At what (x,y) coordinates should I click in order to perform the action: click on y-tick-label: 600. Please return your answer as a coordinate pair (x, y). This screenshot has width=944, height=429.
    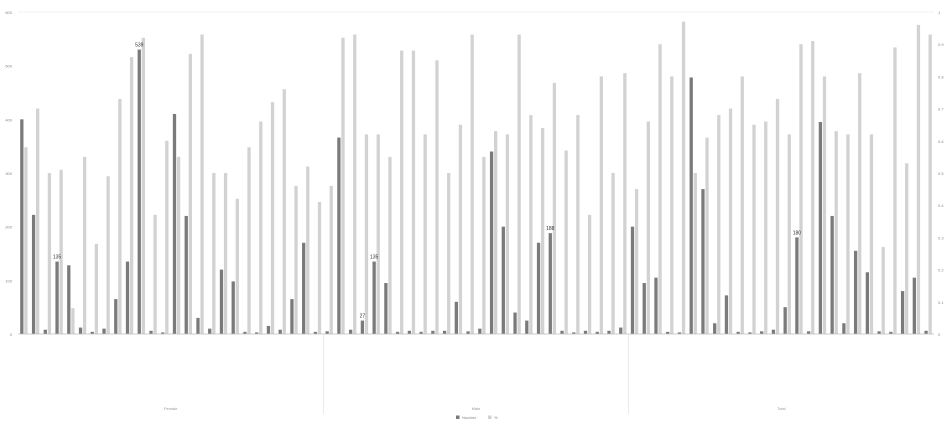
    Looking at the image, I should click on (8, 12).